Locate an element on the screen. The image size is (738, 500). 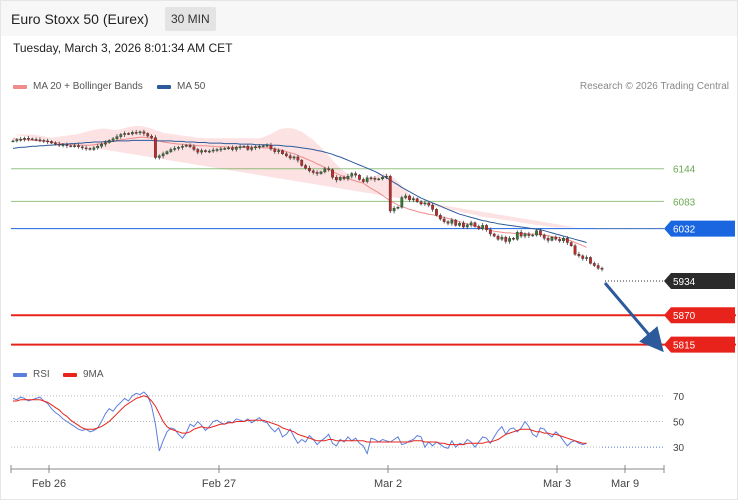
last-price-tag is located at coordinates (699, 281).